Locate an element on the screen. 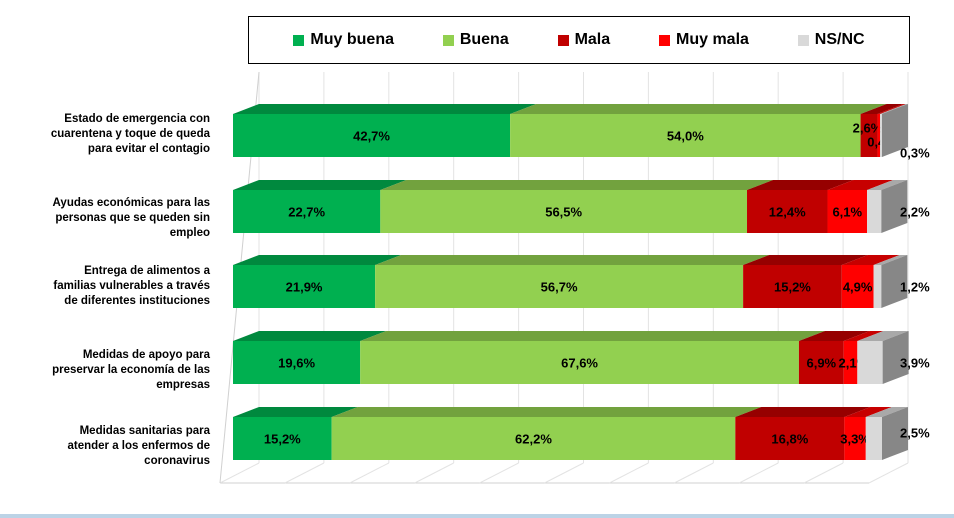  legend-label: NS/NC is located at coordinates (839, 39).